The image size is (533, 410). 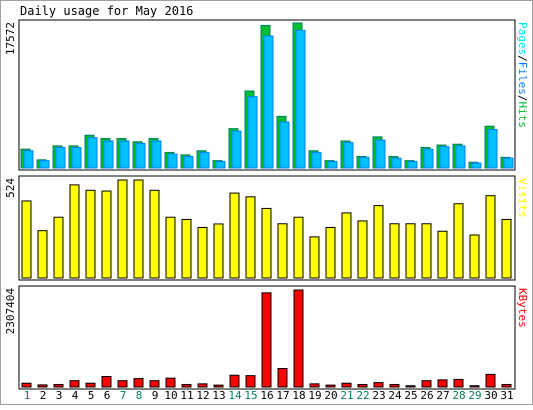 I want to click on day-label: 15, so click(x=250, y=395).